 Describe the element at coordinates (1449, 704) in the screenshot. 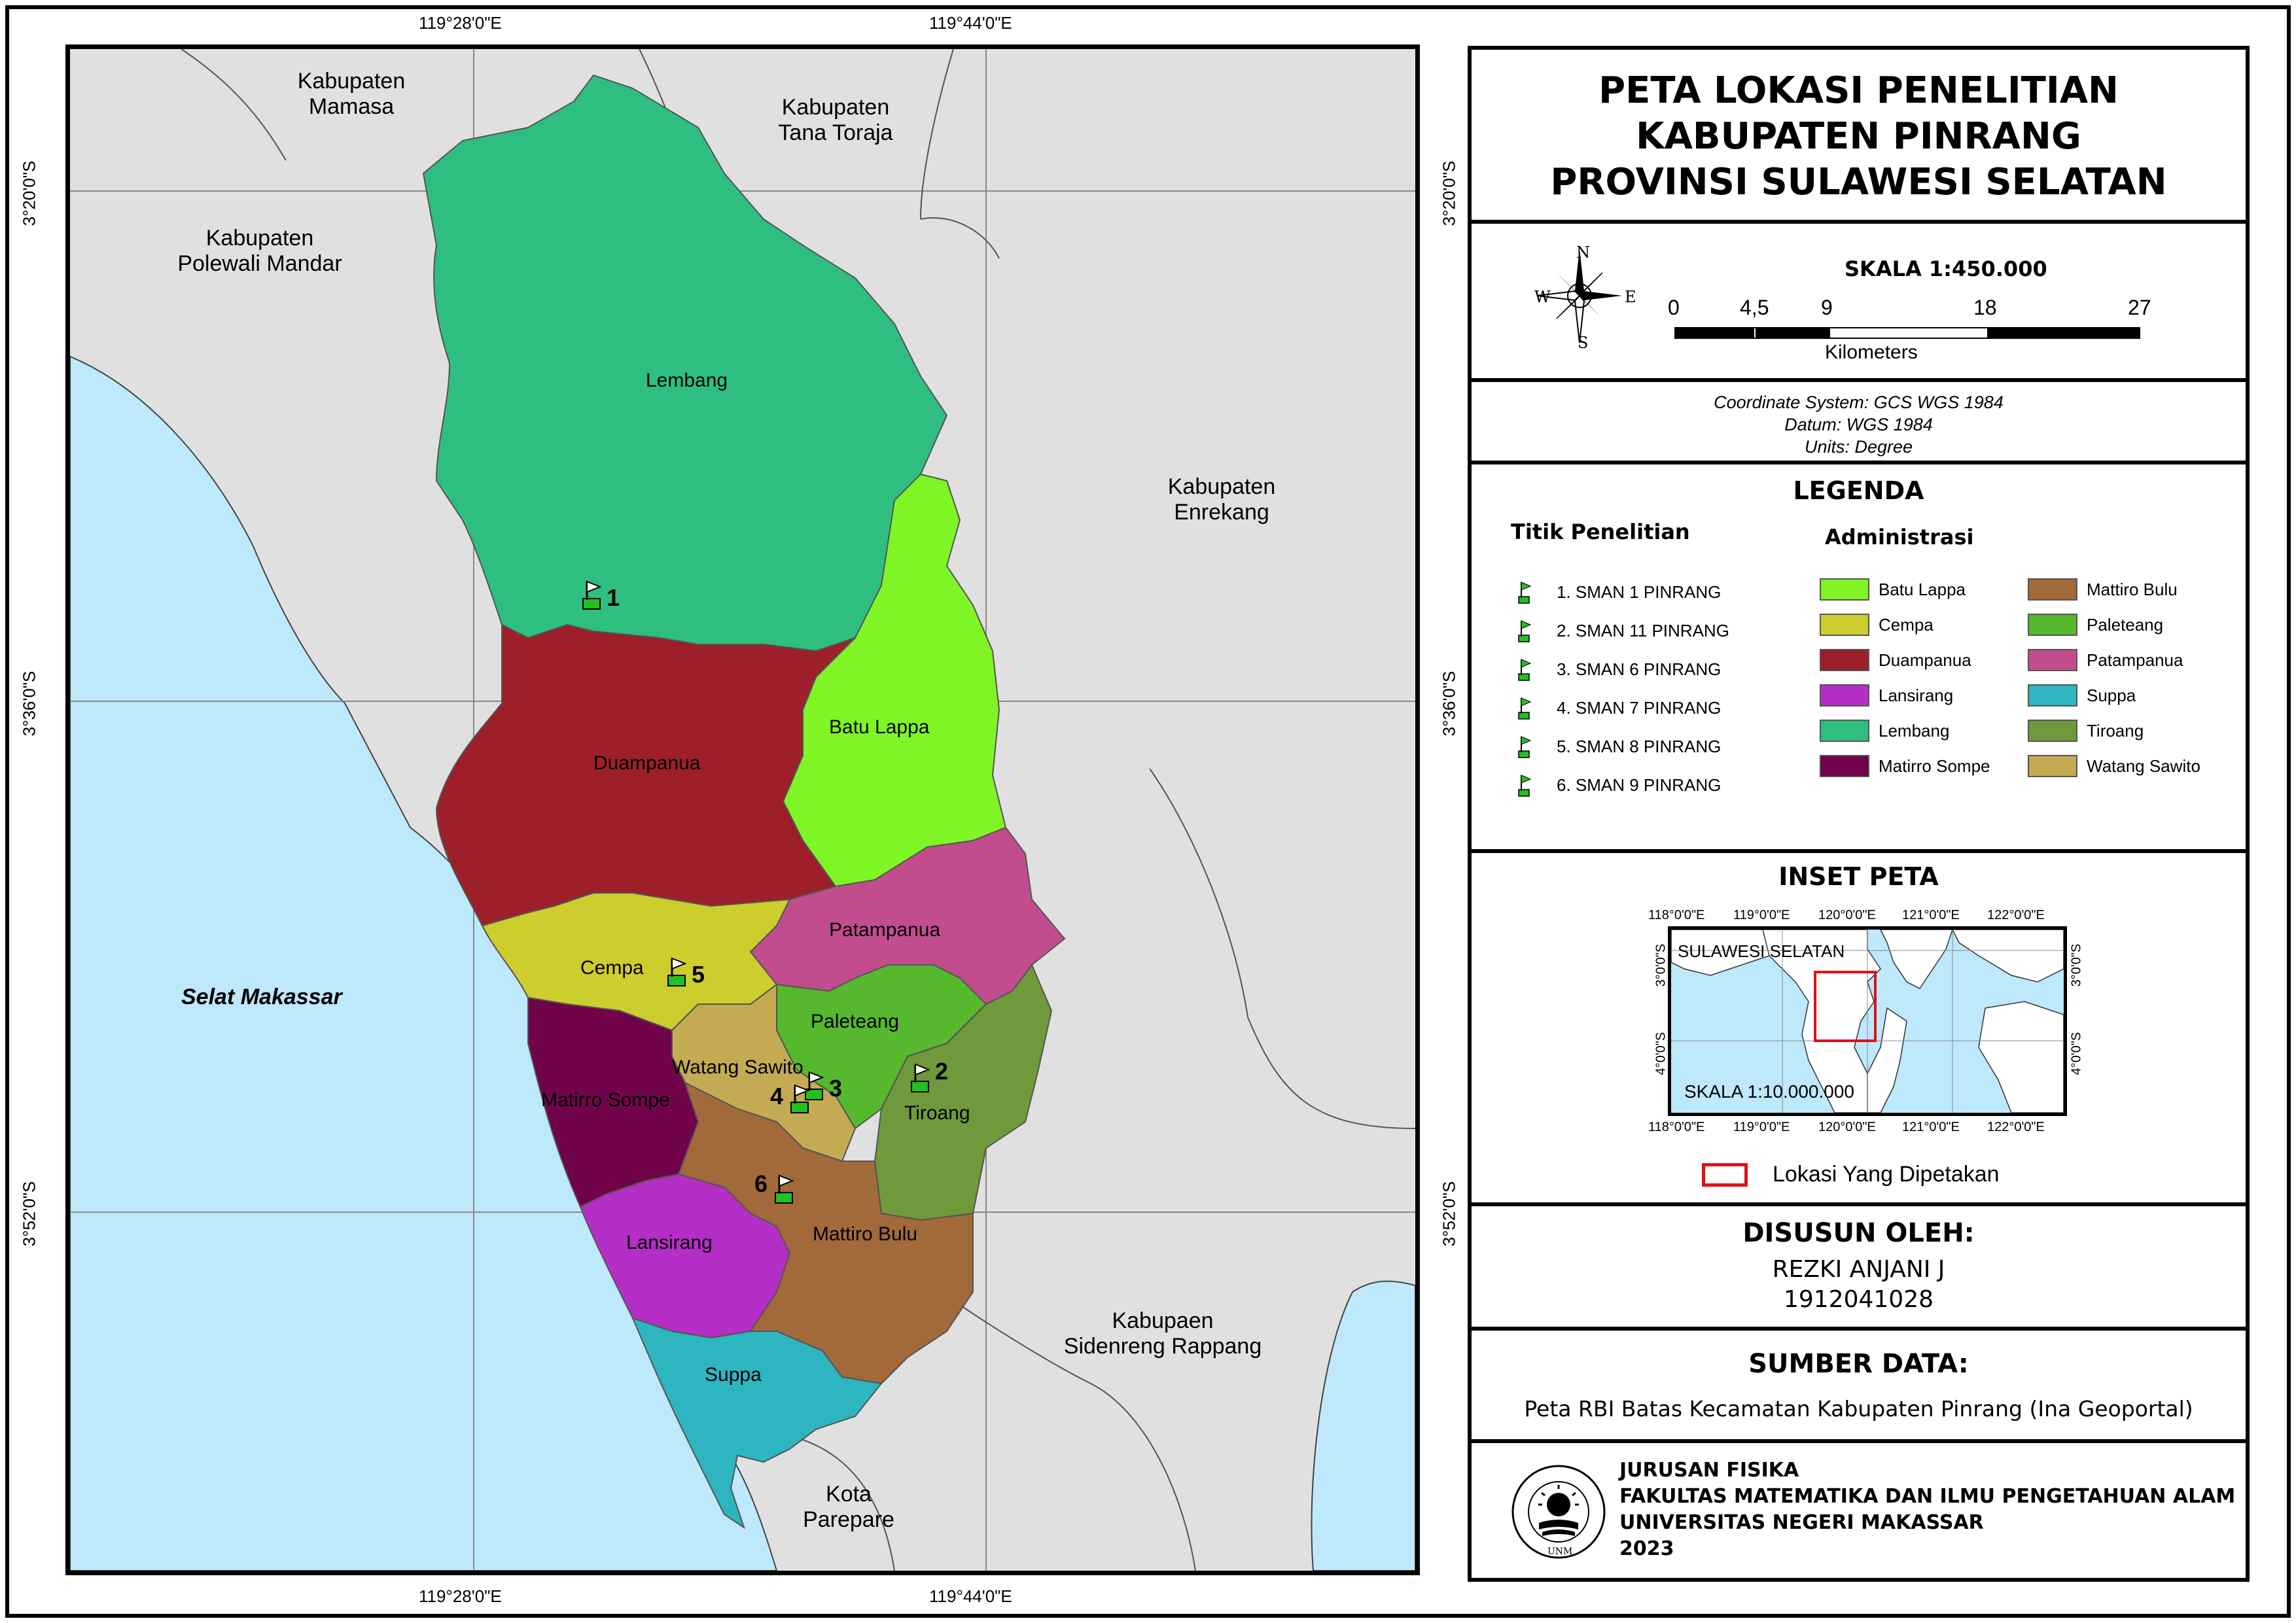

I see `lat-label-right-2: 3°36'0"S` at that location.